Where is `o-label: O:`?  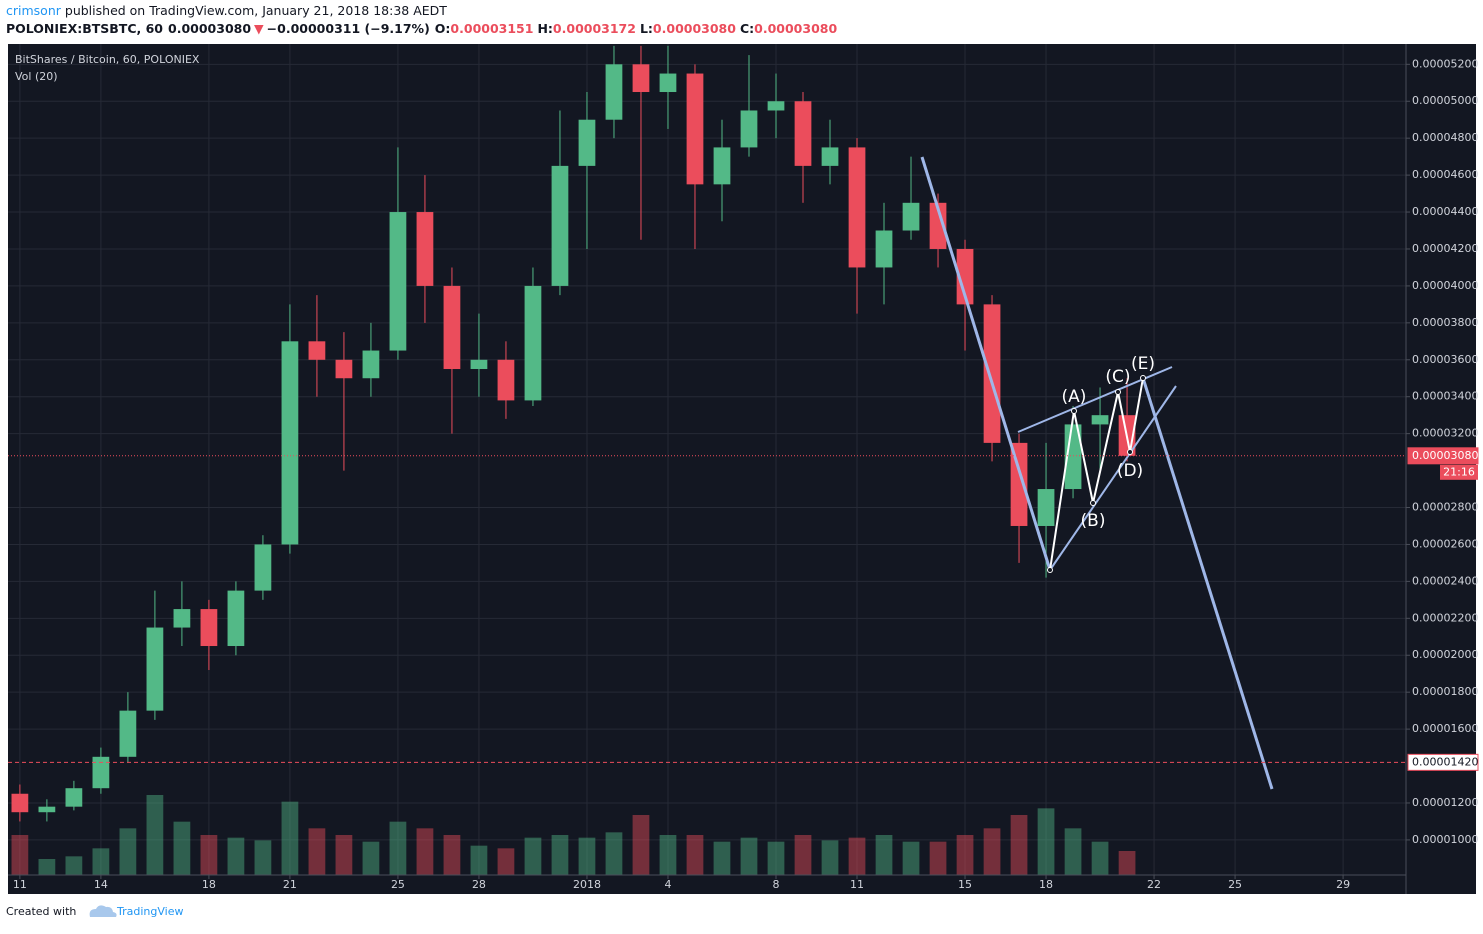 o-label: O: is located at coordinates (443, 28).